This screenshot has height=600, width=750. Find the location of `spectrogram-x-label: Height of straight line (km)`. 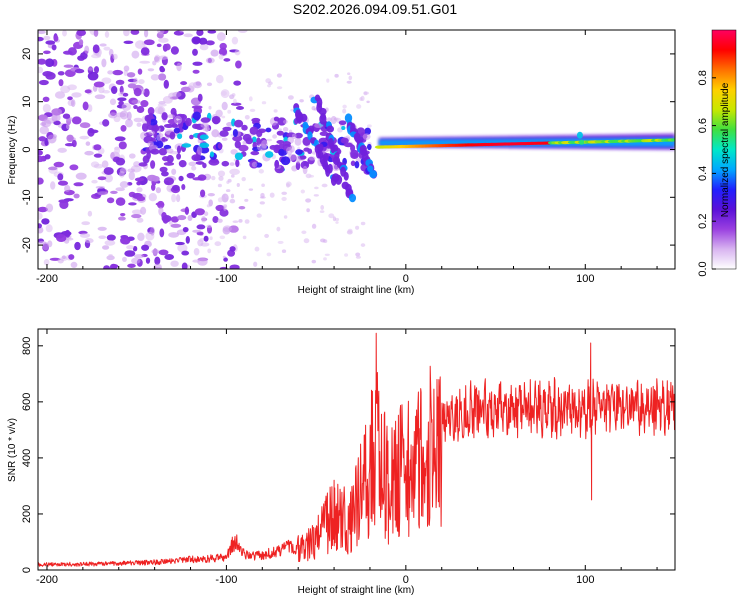

spectrogram-x-label: Height of straight line (km) is located at coordinates (356, 290).